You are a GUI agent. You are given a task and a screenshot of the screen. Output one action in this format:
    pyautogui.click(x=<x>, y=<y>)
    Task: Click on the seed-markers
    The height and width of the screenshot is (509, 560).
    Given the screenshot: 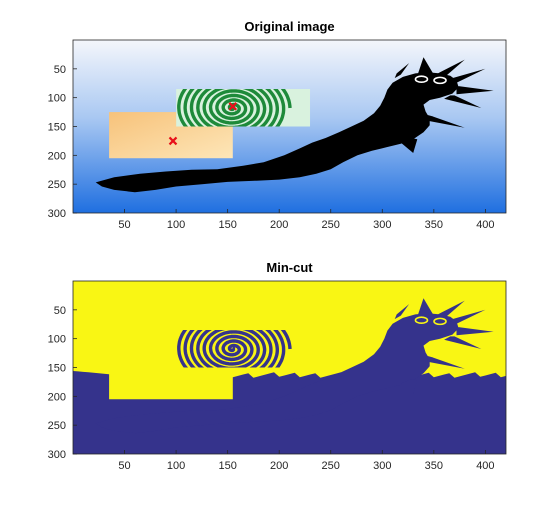 What is the action you would take?
    pyautogui.click(x=203, y=124)
    